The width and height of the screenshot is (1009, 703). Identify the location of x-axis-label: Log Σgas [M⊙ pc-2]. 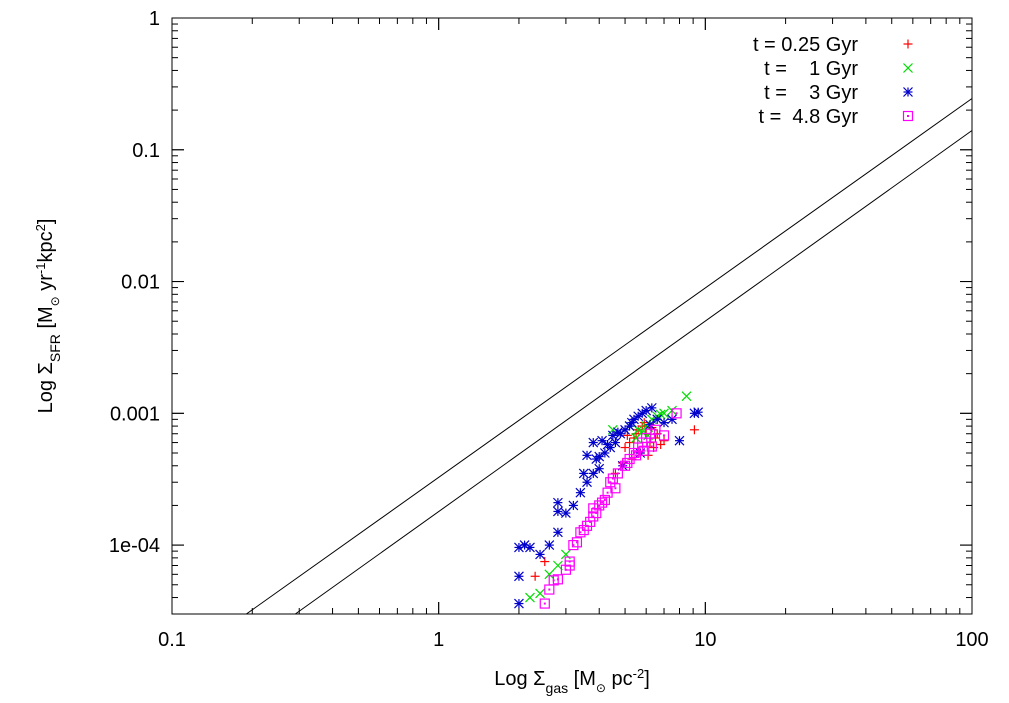
(572, 681).